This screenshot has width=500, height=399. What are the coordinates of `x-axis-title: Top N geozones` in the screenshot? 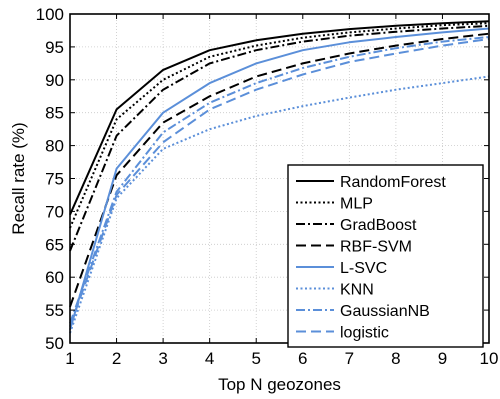 It's located at (279, 384).